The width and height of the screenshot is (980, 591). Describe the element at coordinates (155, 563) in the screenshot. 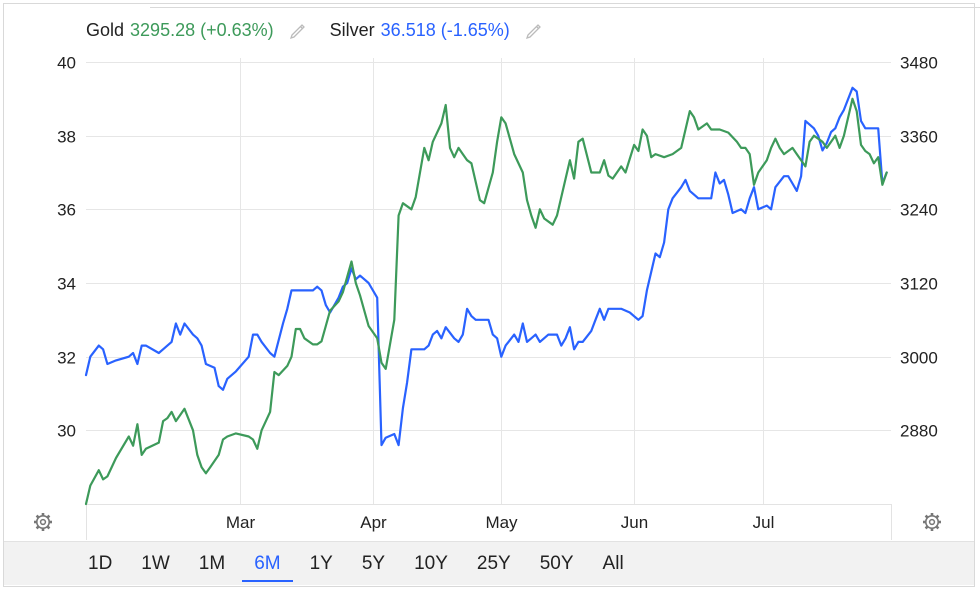

I see `range-button-1w: 1W` at that location.